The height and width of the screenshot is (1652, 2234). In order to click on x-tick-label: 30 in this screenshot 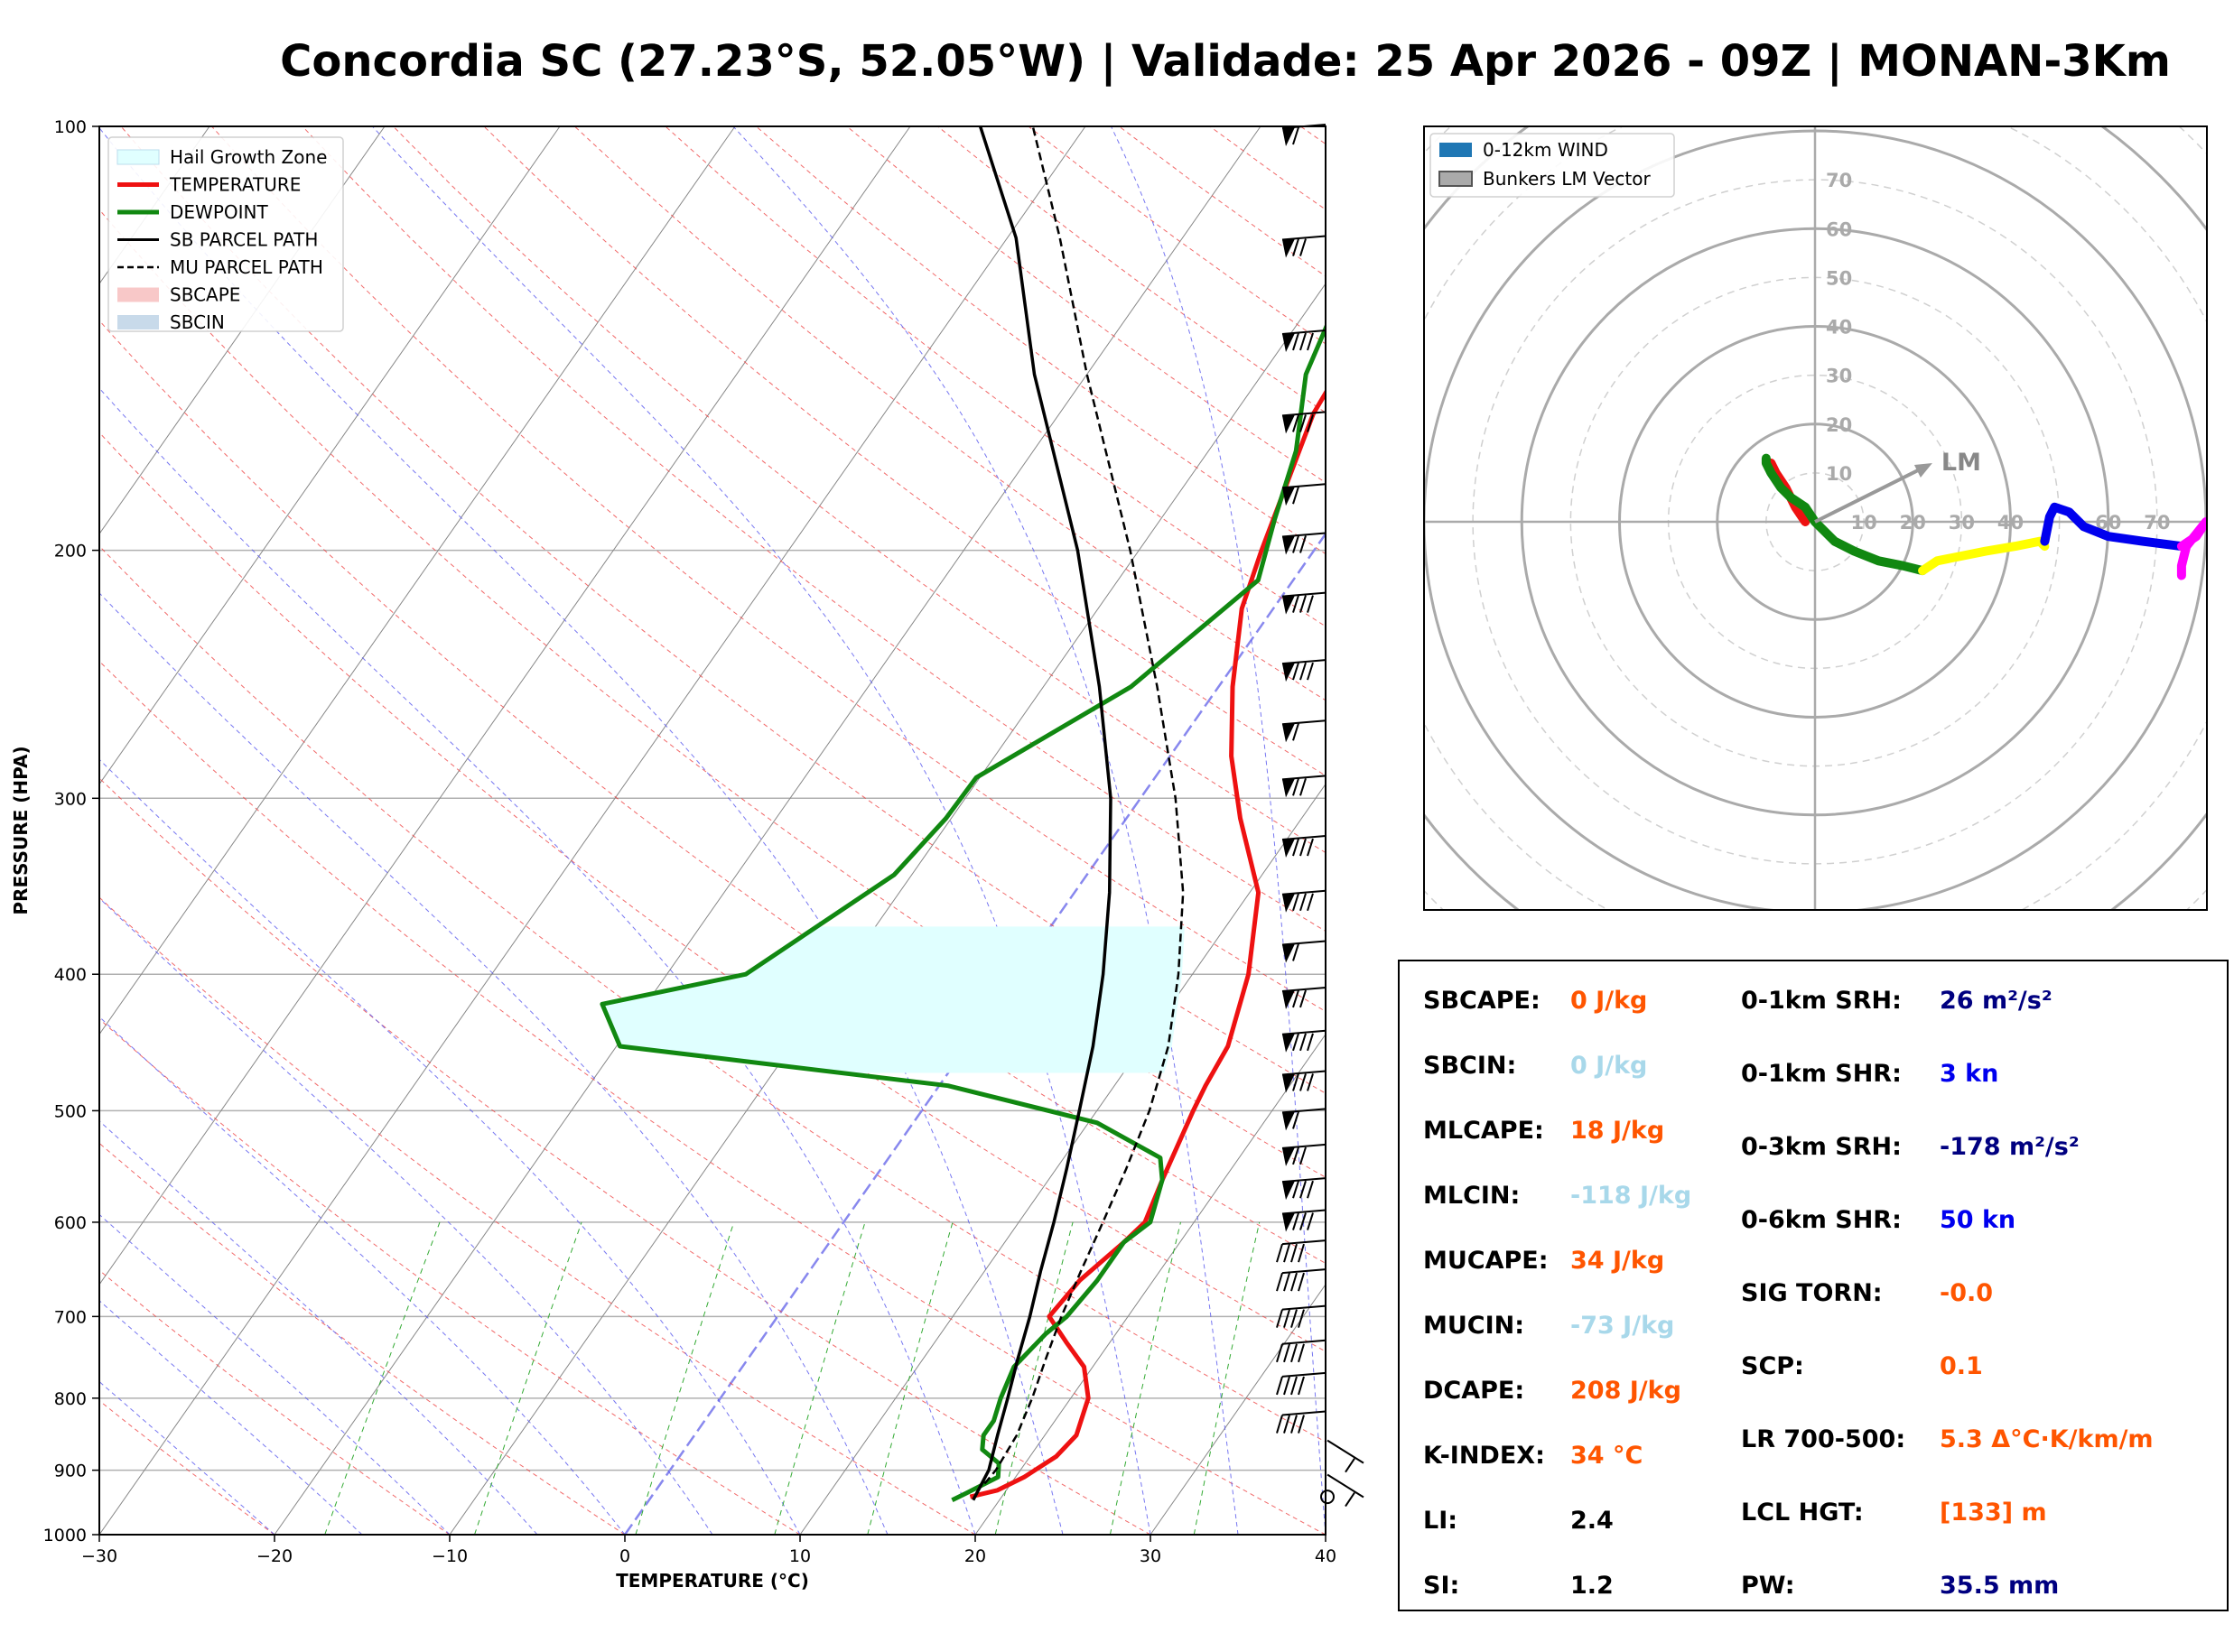, I will do `click(1150, 1556)`.